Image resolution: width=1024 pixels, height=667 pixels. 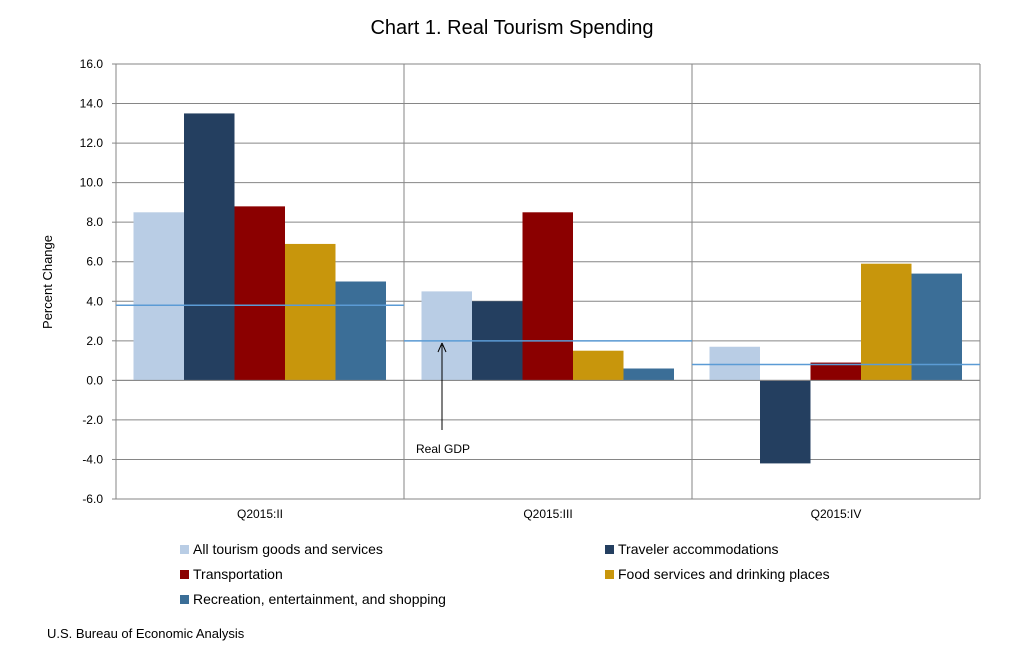 What do you see at coordinates (94, 380) in the screenshot?
I see `y-tick-label: 0.0` at bounding box center [94, 380].